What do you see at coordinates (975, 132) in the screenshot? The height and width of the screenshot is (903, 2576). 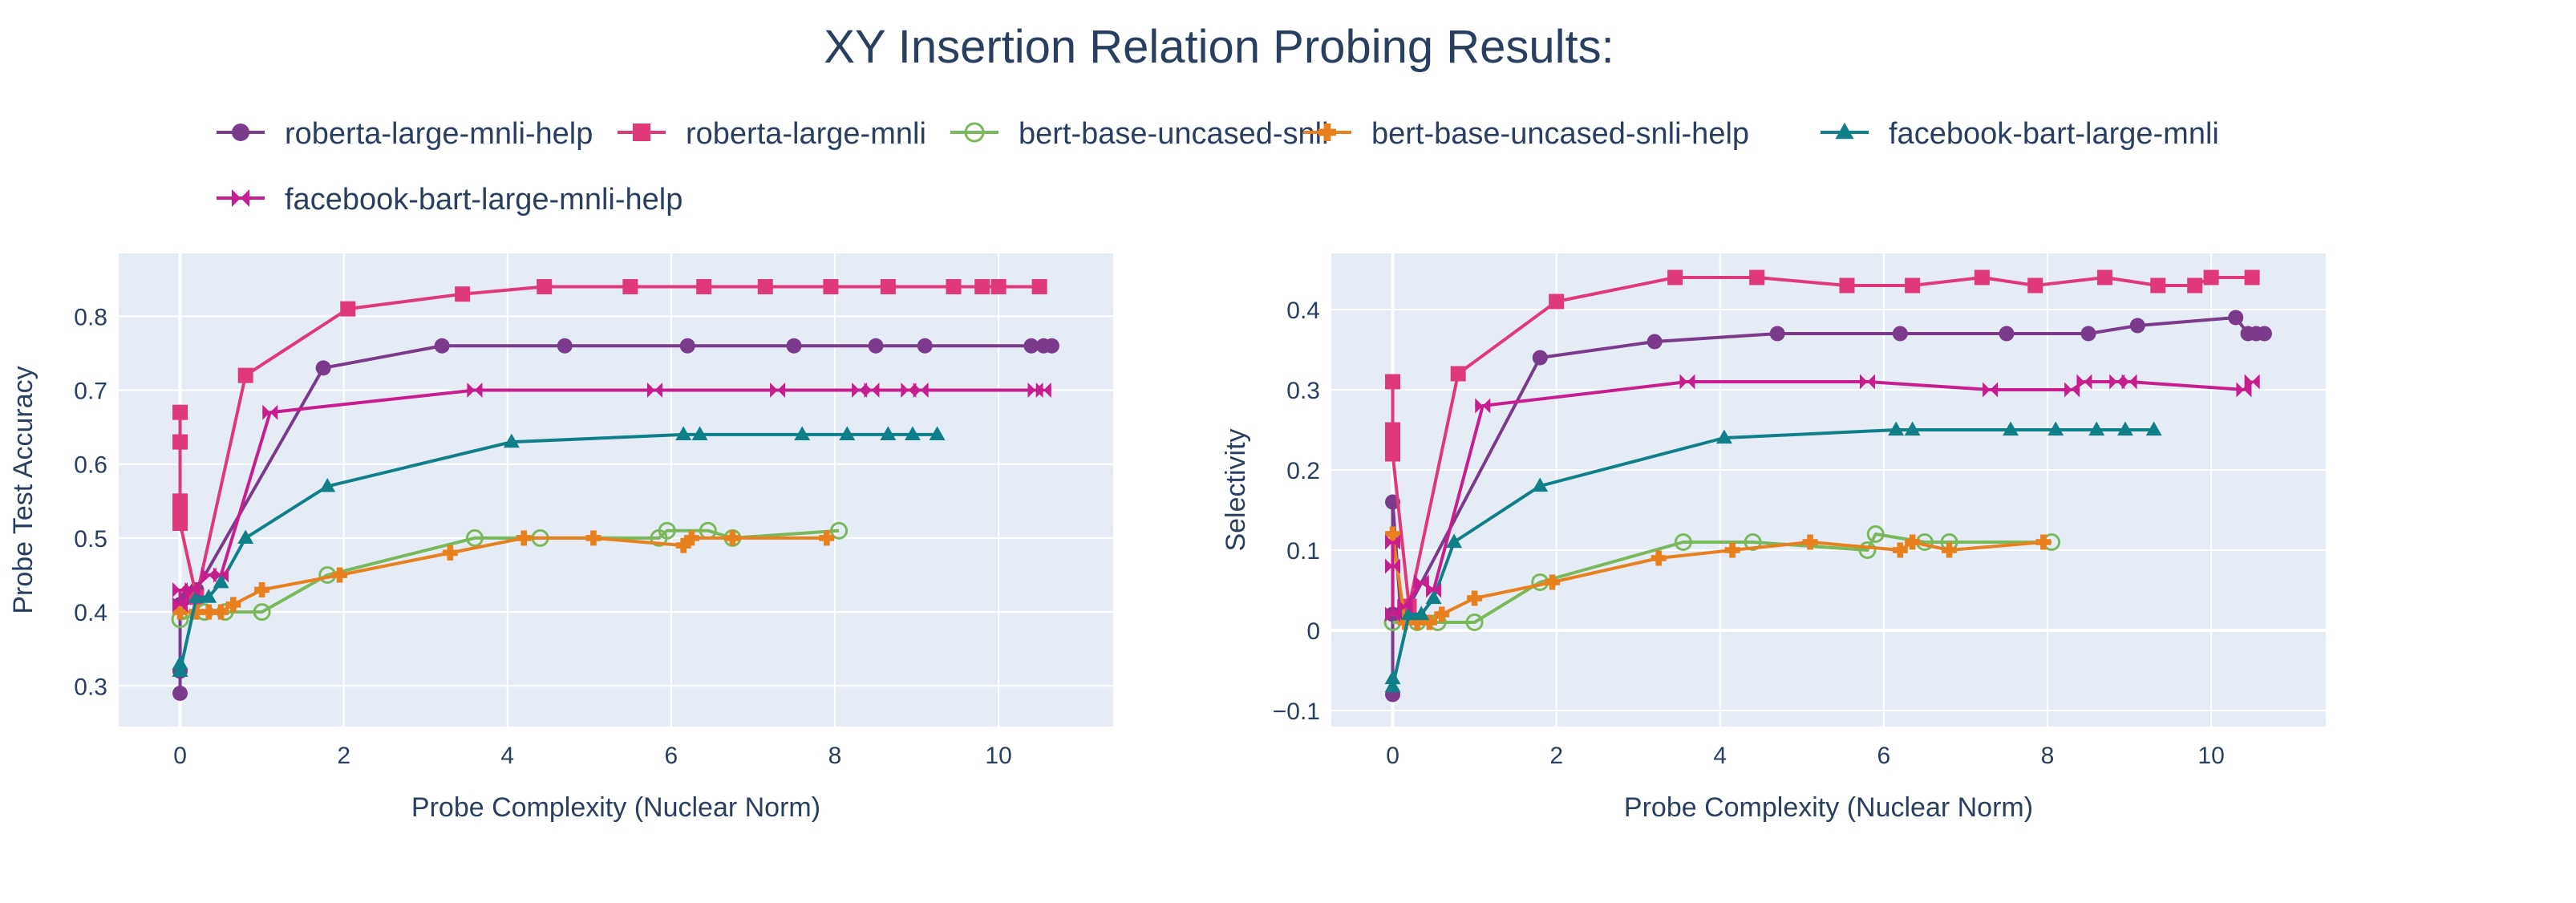 I see `legend-marker-circle-open-shape` at bounding box center [975, 132].